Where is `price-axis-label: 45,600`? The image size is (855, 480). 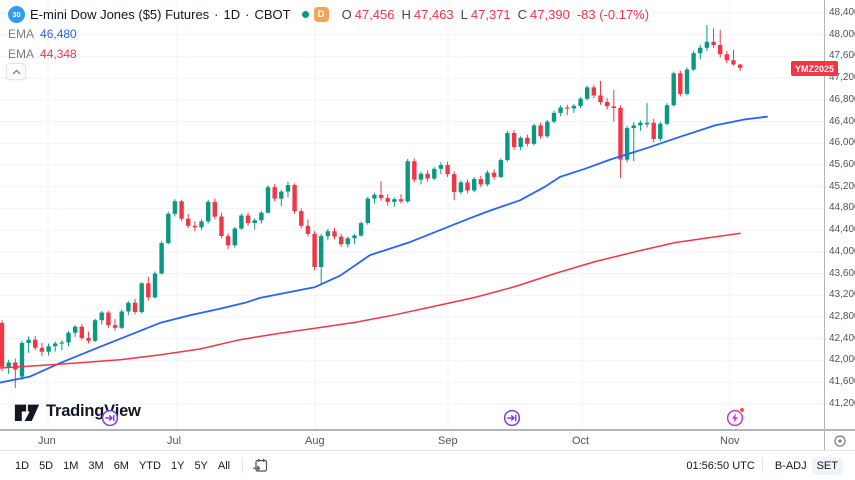 price-axis-label: 45,600 is located at coordinates (842, 164).